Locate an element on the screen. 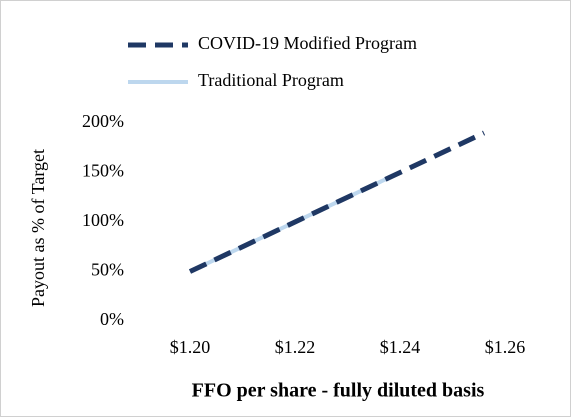 The image size is (571, 417). y-tick-label: 200% is located at coordinates (103, 121).